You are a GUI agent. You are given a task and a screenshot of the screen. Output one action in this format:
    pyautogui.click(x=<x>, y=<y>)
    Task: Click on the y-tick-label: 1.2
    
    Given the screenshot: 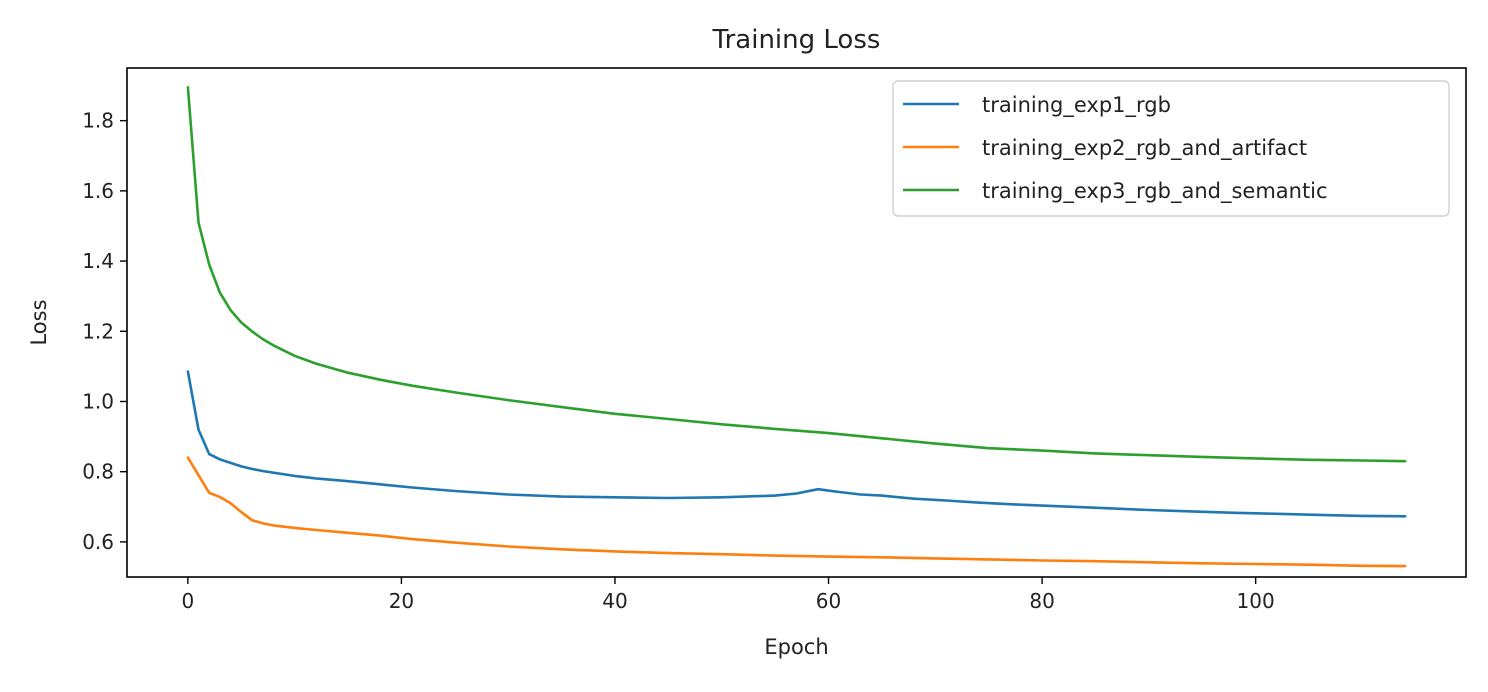 What is the action you would take?
    pyautogui.click(x=98, y=331)
    